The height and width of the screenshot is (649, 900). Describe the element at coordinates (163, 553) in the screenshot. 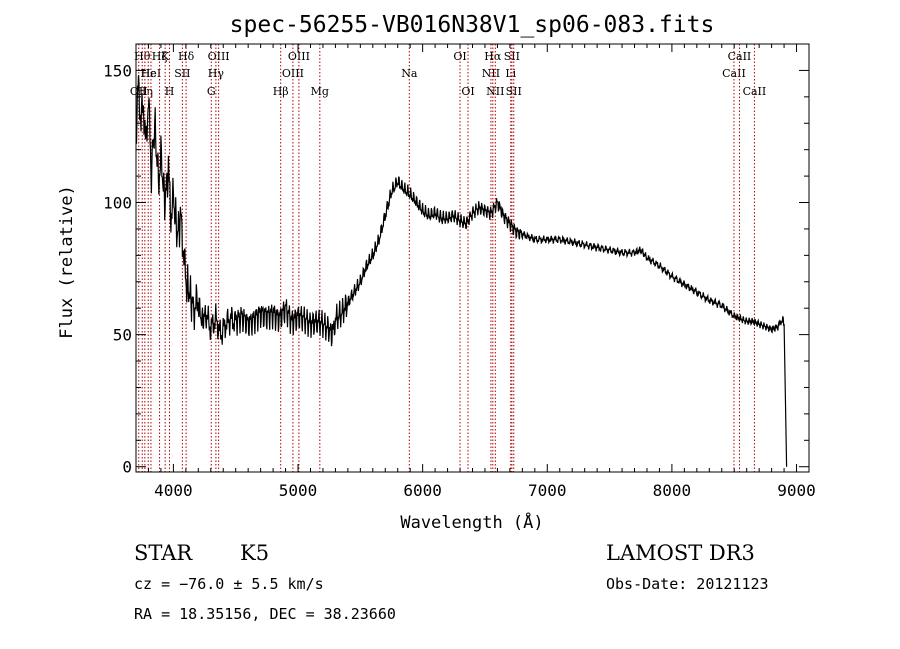

I see `object-class: STAR` at that location.